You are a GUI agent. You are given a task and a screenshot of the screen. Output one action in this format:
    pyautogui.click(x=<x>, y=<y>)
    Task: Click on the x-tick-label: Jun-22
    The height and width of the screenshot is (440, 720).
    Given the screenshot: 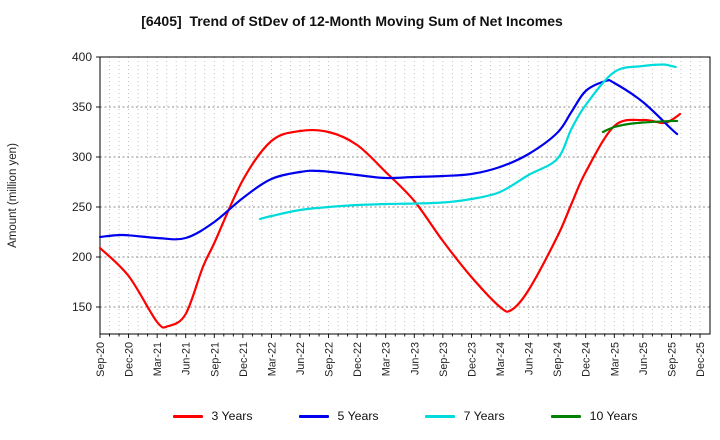 What is the action you would take?
    pyautogui.click(x=301, y=358)
    